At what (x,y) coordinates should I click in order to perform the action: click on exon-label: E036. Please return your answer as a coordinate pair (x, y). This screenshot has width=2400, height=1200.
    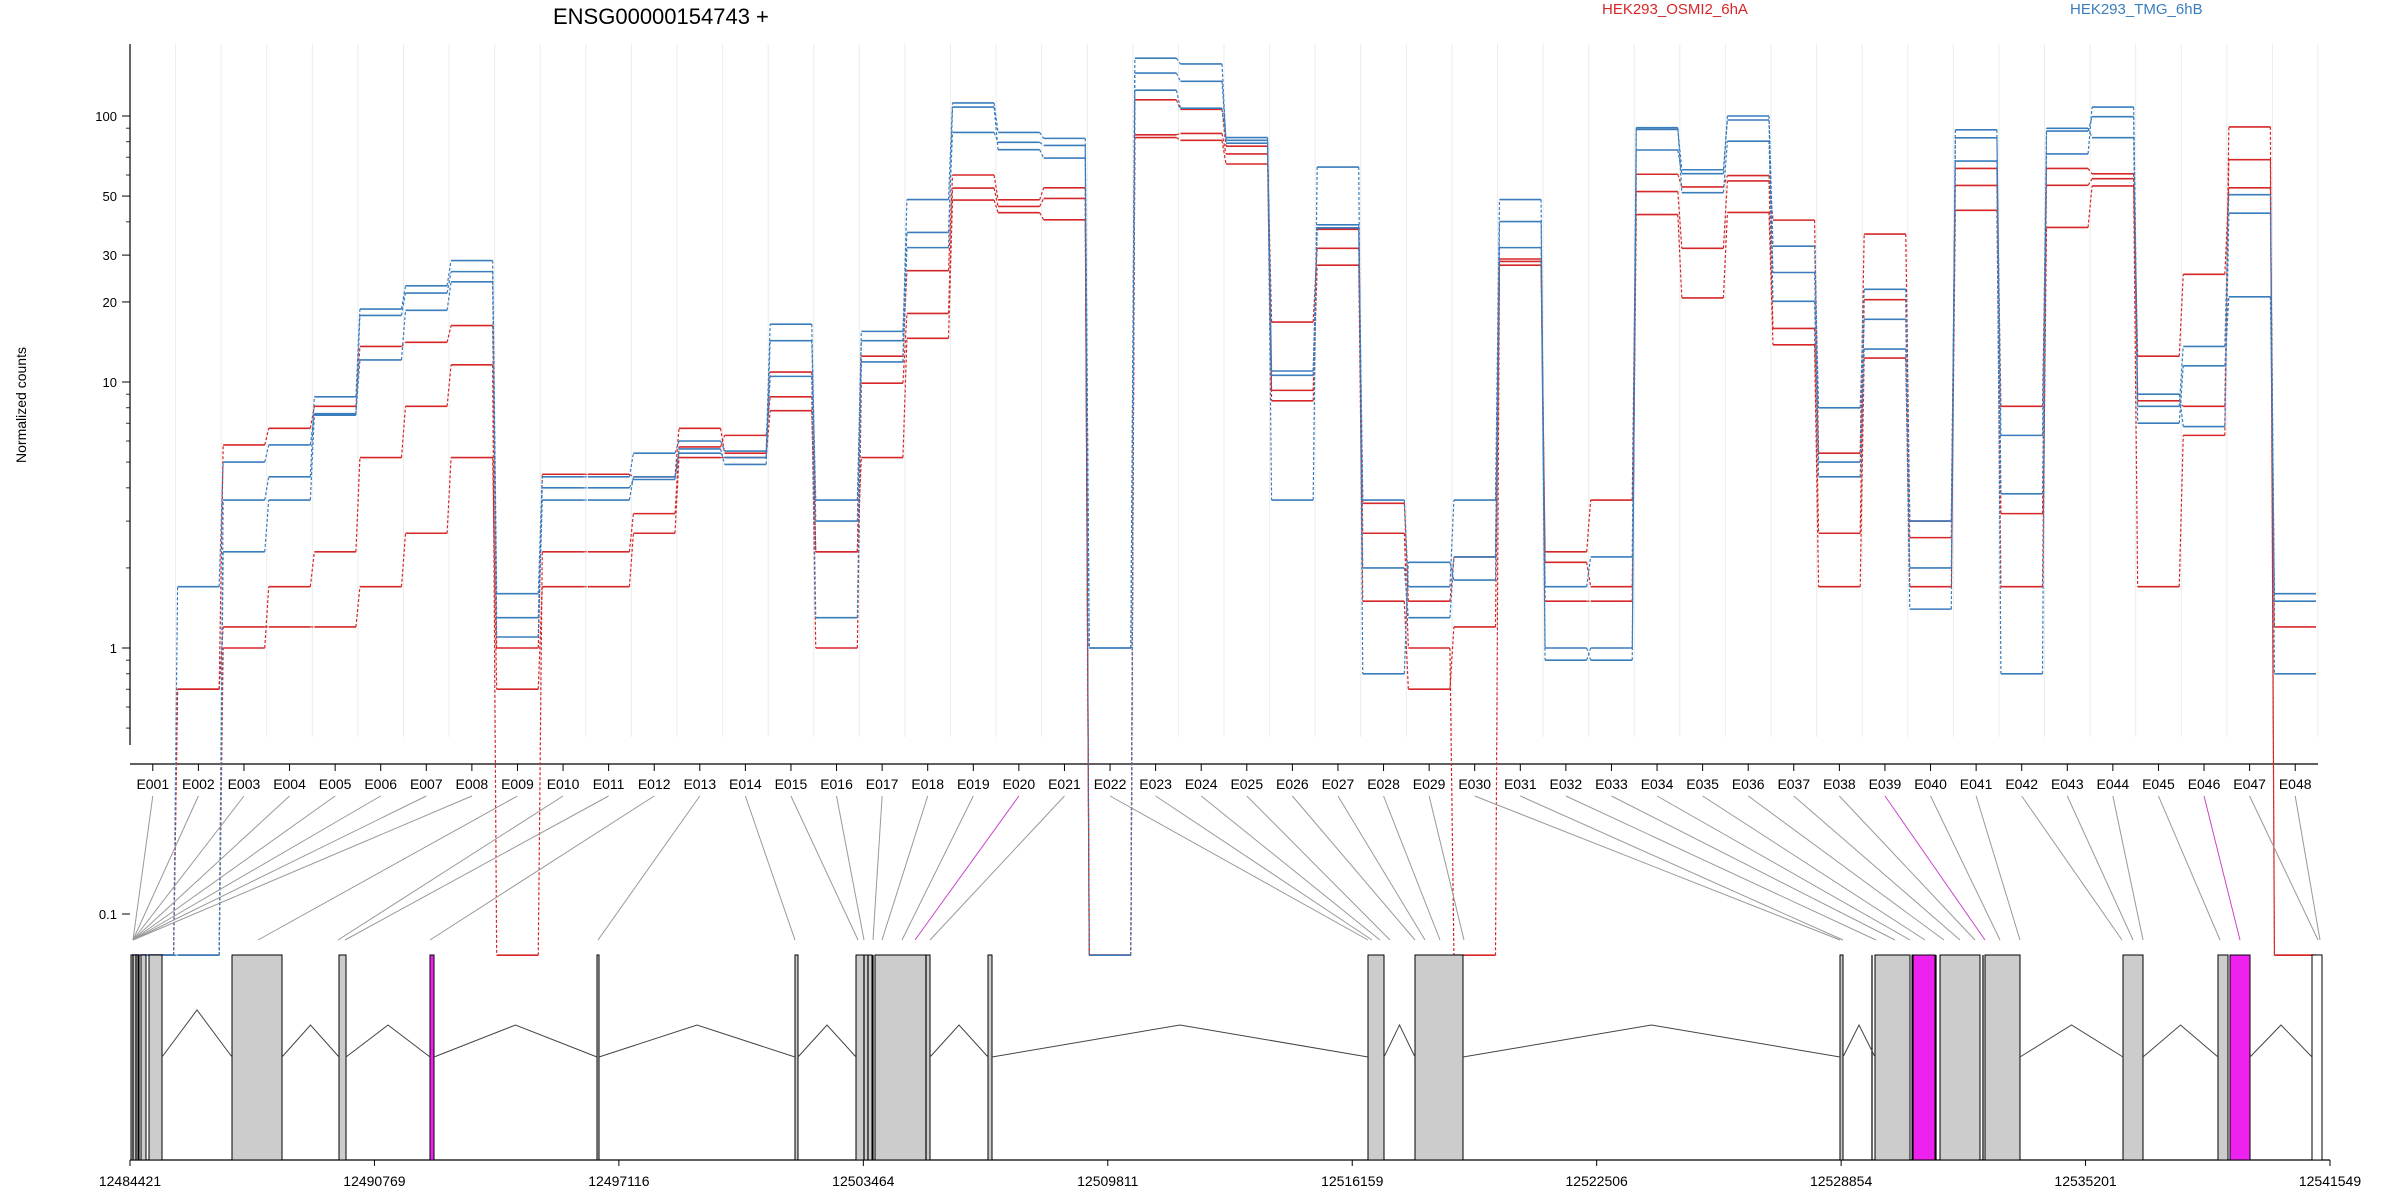
    Looking at the image, I should click on (1748, 784).